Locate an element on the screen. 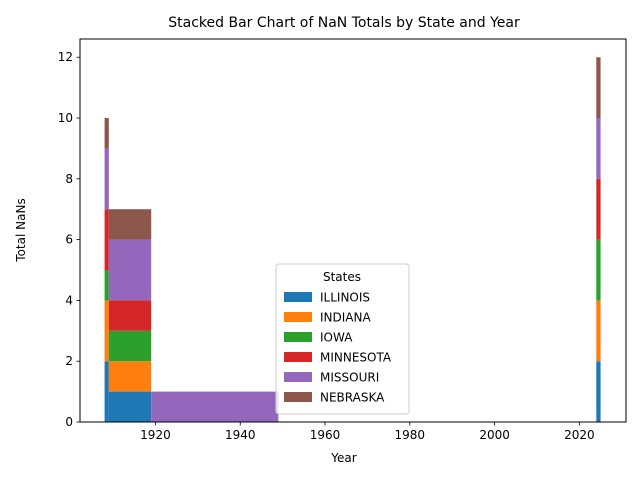  legend-swatch-indiana is located at coordinates (298, 317).